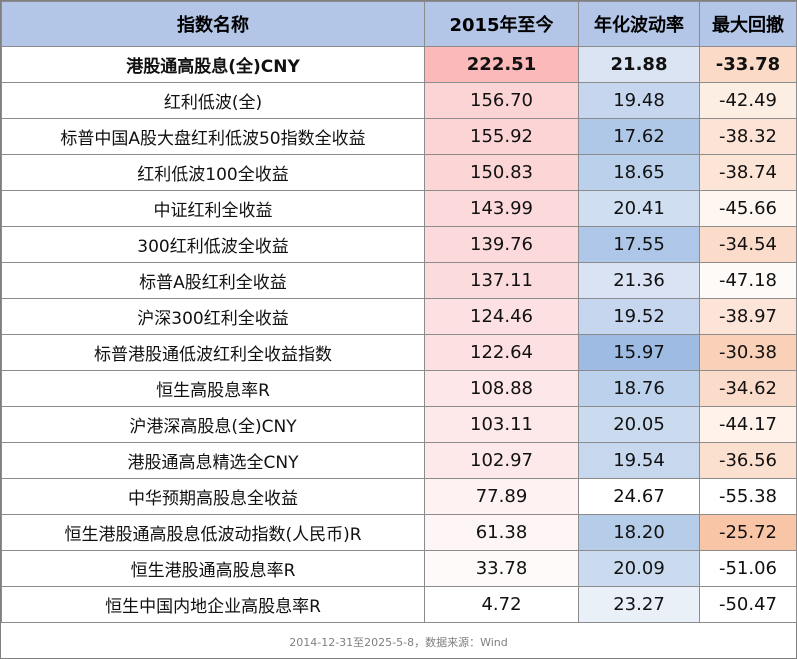 The image size is (797, 659). I want to click on table-row: 沪深300红利全收益 124.46 19.52 -38.97, so click(399, 316).